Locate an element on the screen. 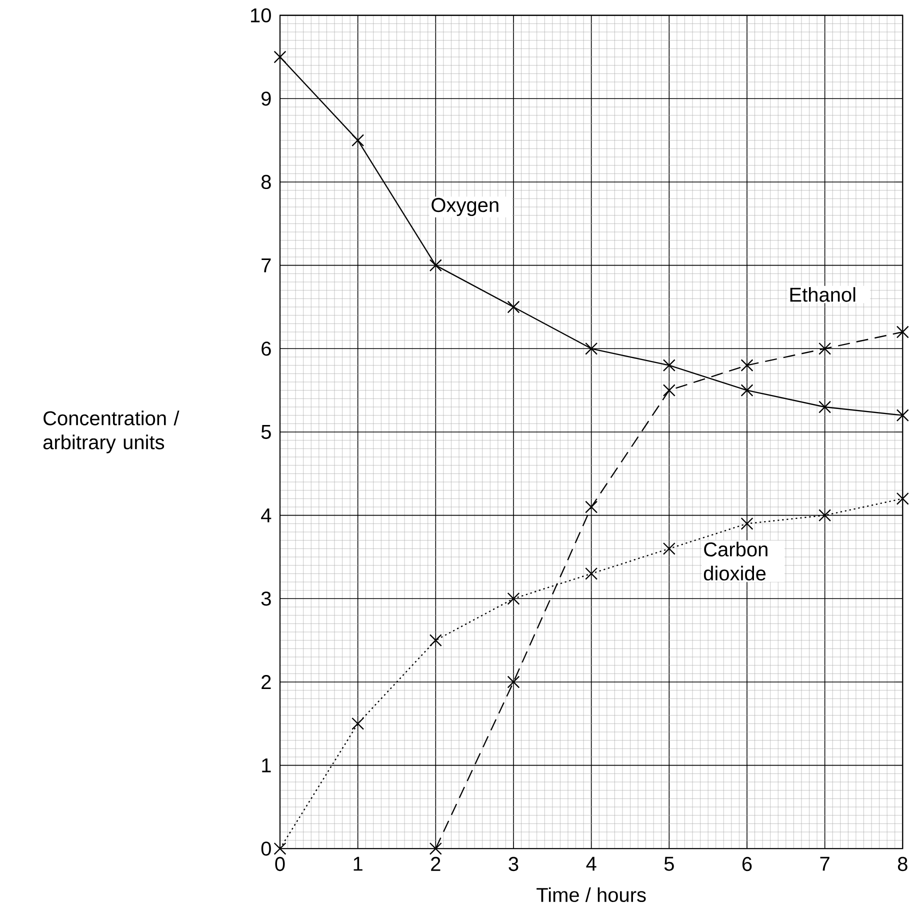 This screenshot has width=914, height=910. y-tick-label: 3 is located at coordinates (266, 599).